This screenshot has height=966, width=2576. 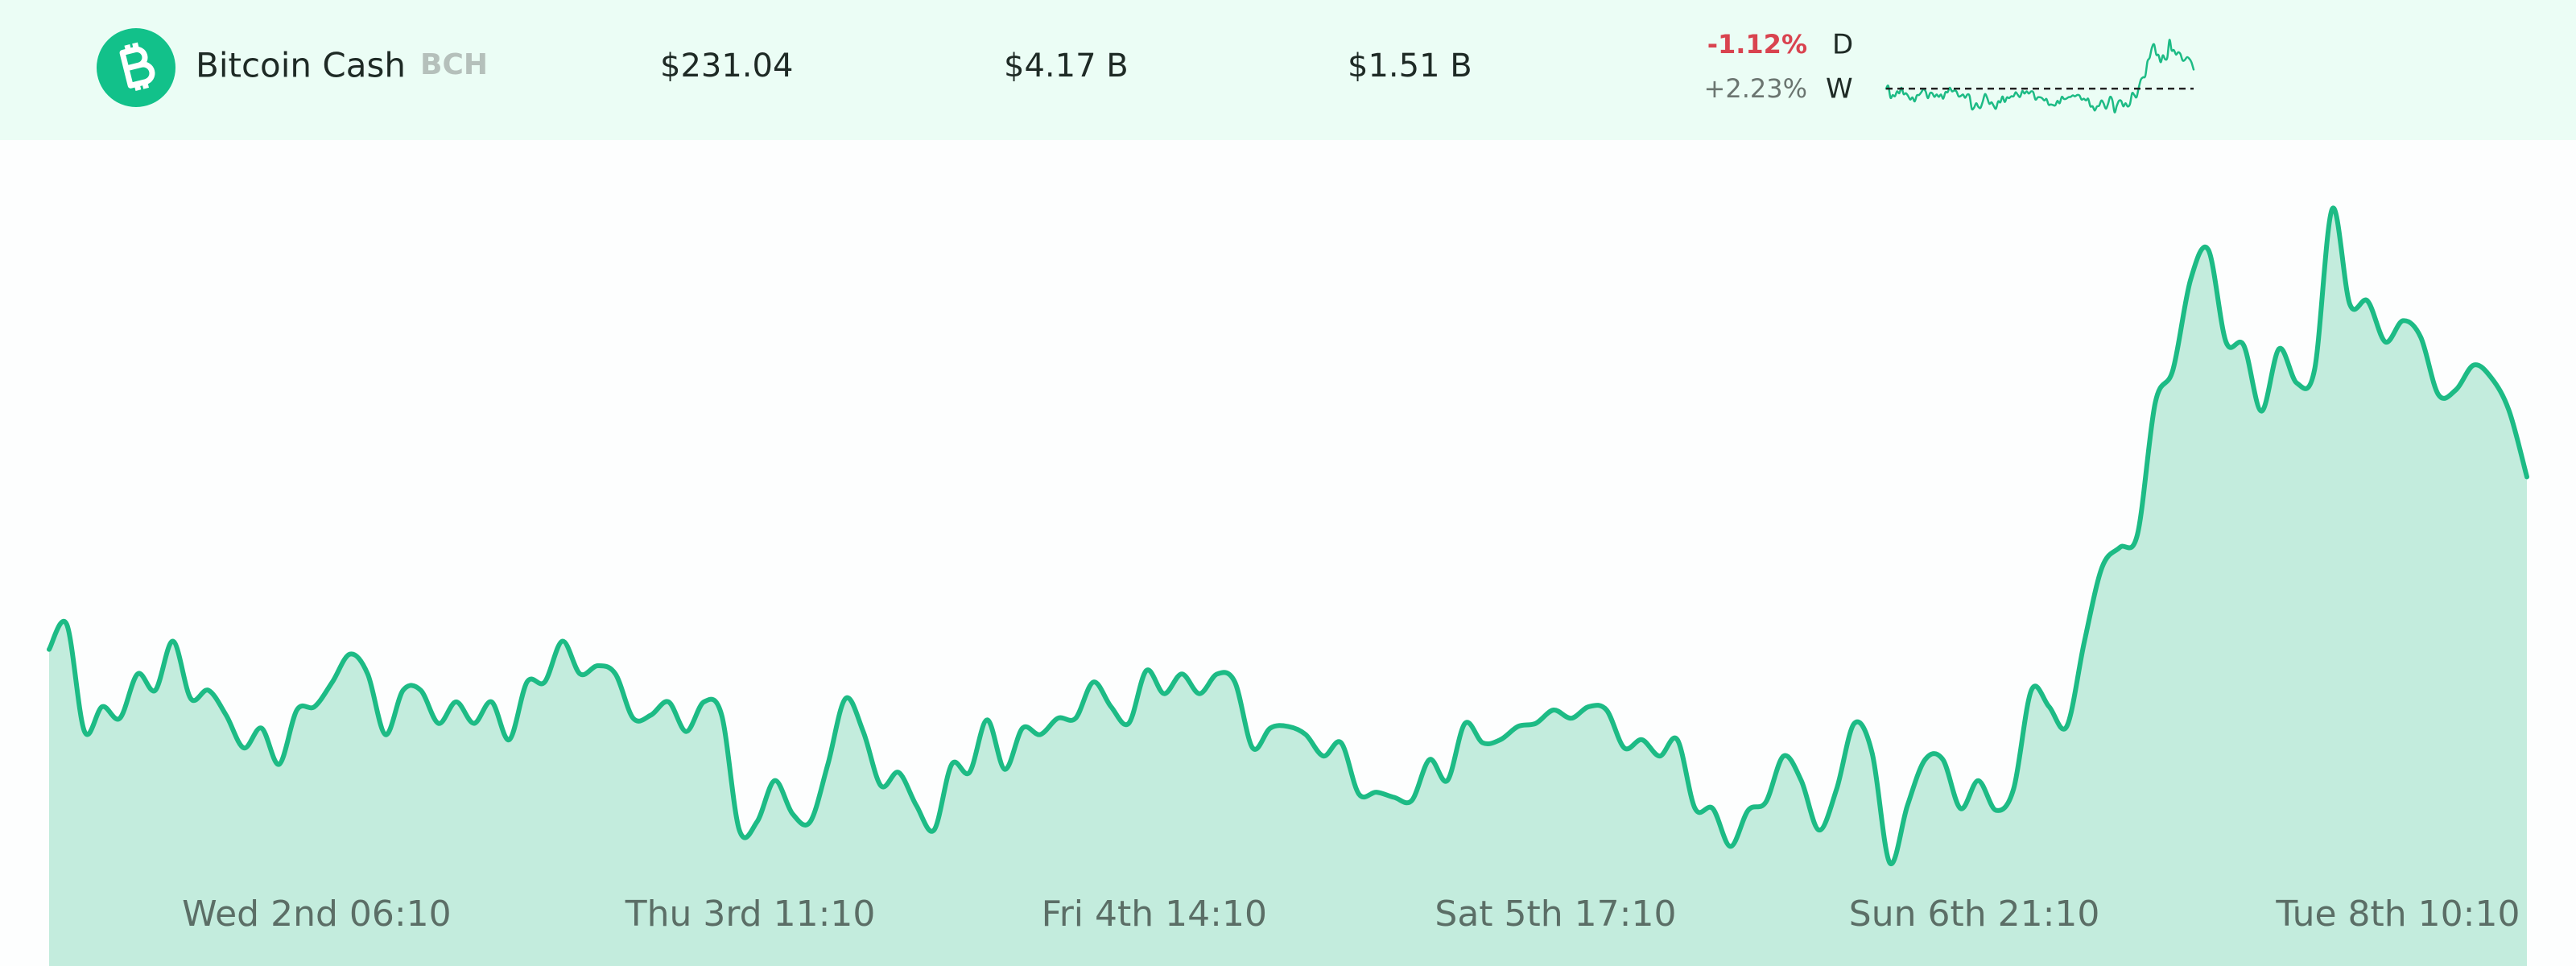 What do you see at coordinates (317, 914) in the screenshot?
I see `x-tick-label: Wed 2nd 06:10` at bounding box center [317, 914].